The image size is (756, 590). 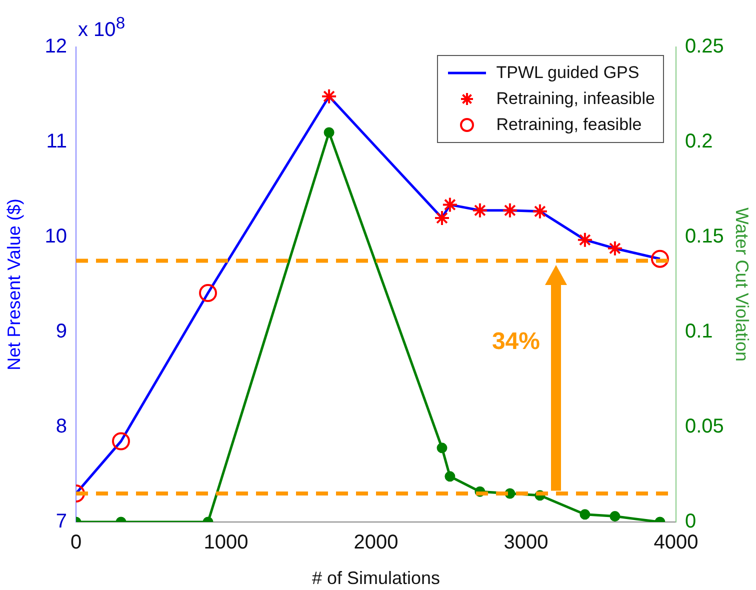 What do you see at coordinates (61, 427) in the screenshot?
I see `y-tick-label: 8` at bounding box center [61, 427].